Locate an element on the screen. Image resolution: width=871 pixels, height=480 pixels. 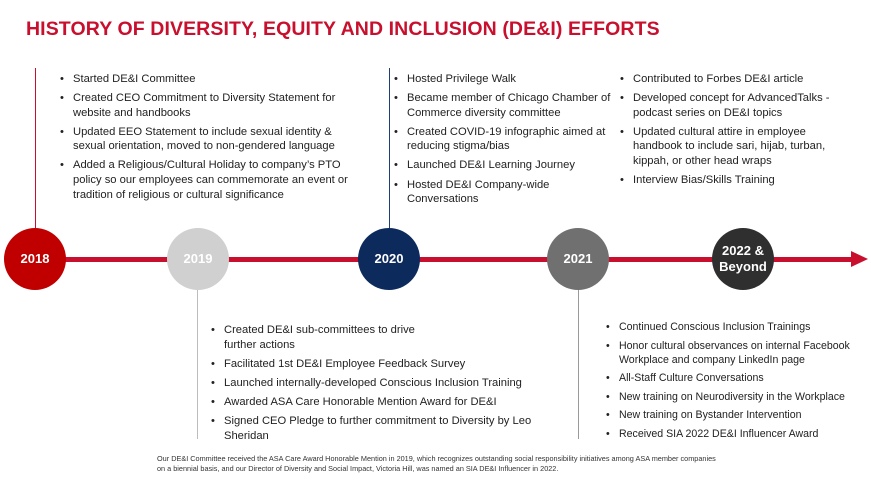
timeline-line is located at coordinates (431, 259).